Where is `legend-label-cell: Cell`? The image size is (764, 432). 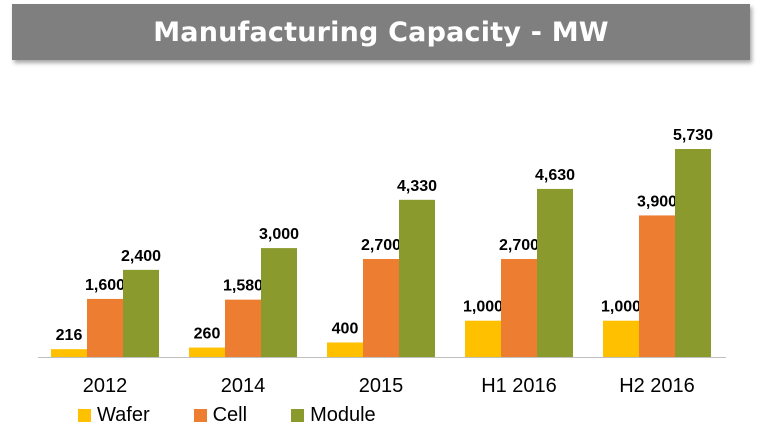
legend-label-cell: Cell is located at coordinates (230, 415).